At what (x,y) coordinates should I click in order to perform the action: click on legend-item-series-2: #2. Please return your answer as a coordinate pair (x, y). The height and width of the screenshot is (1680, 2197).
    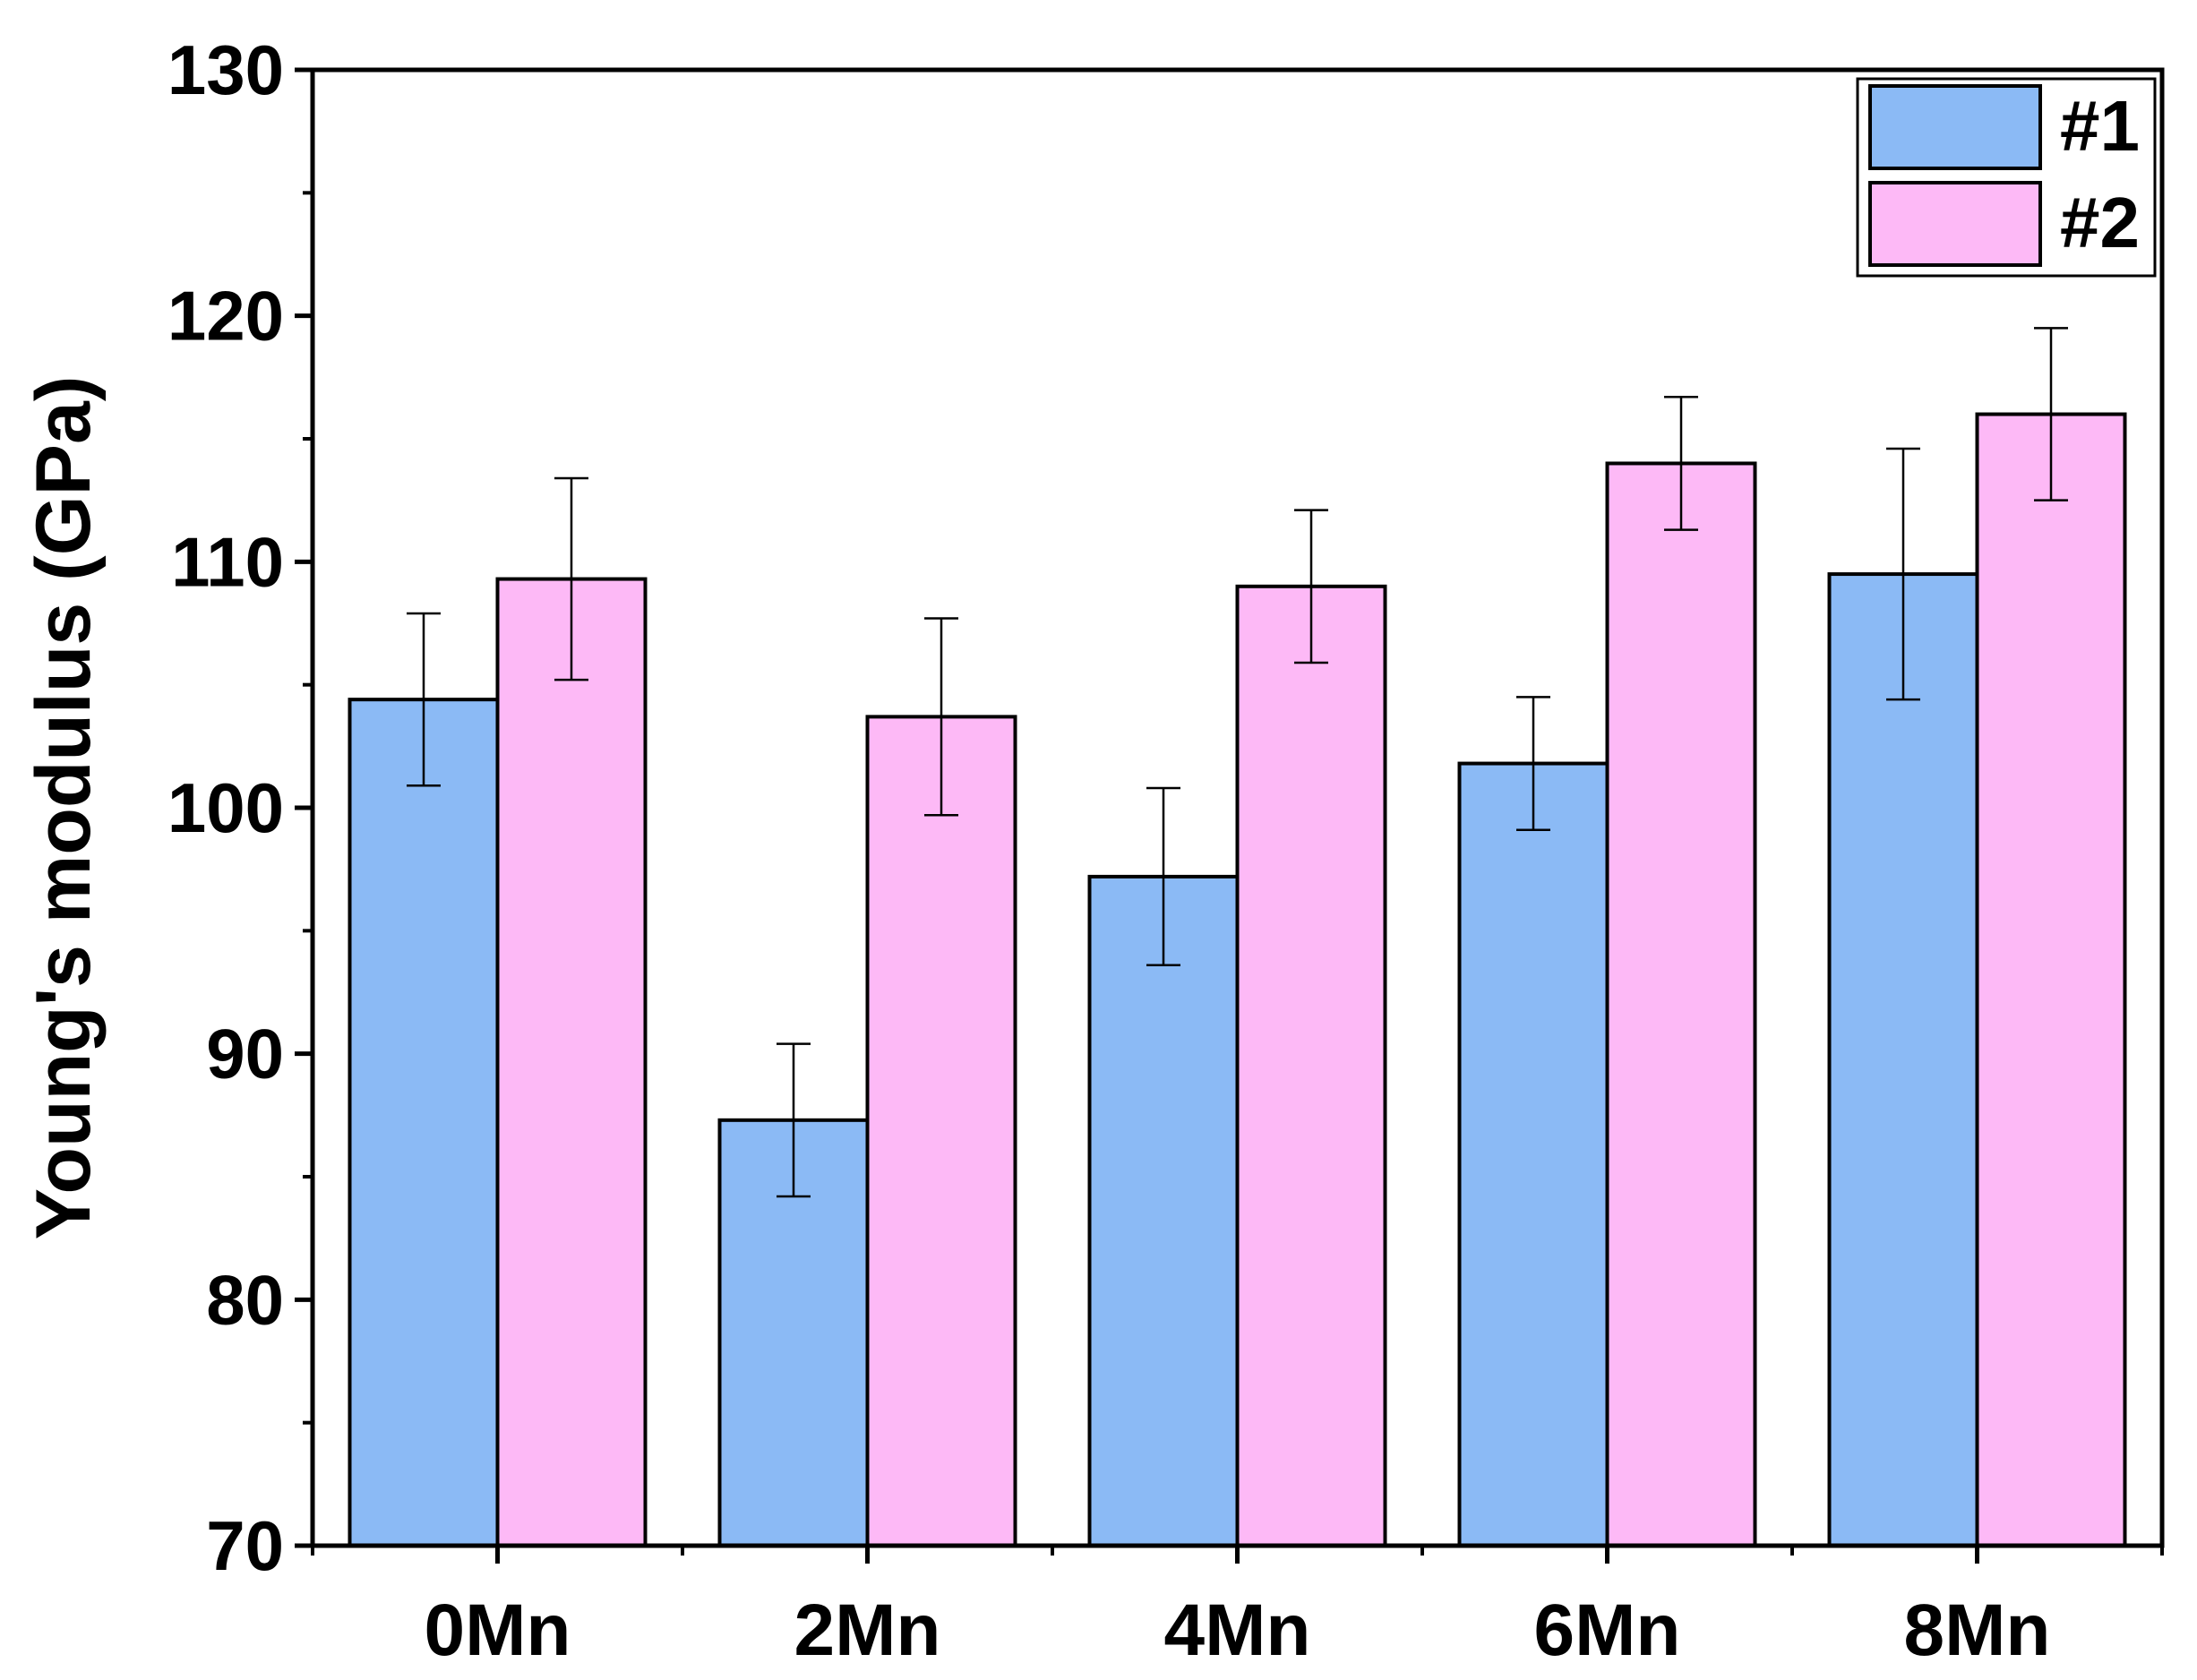
    Looking at the image, I should click on (2004, 224).